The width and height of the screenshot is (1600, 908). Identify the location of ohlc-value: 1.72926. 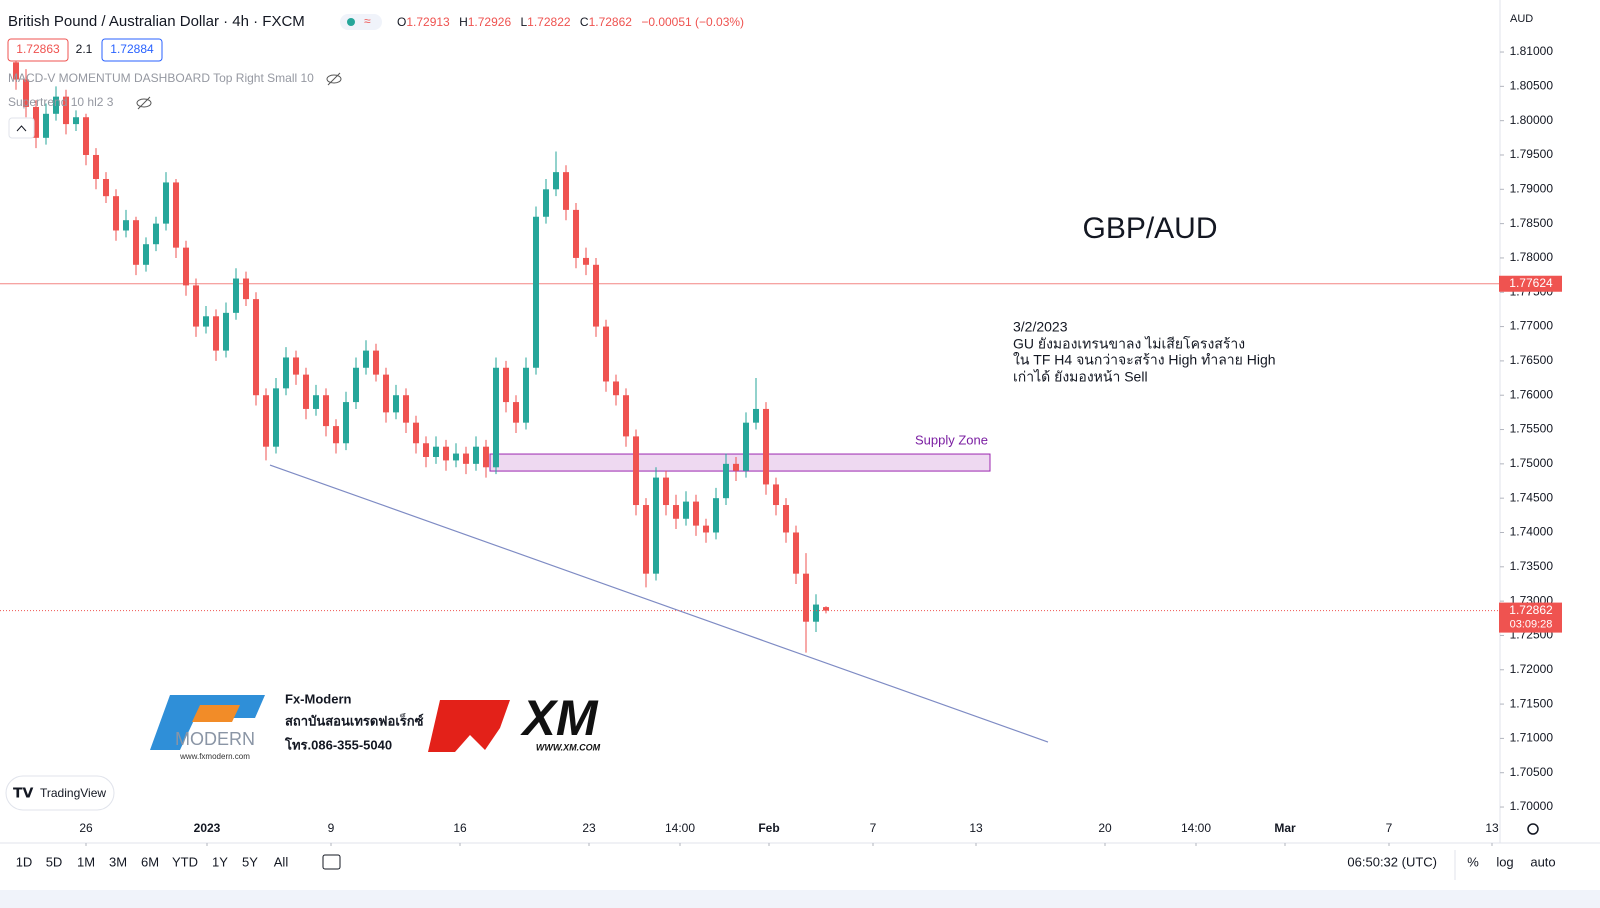
(490, 22).